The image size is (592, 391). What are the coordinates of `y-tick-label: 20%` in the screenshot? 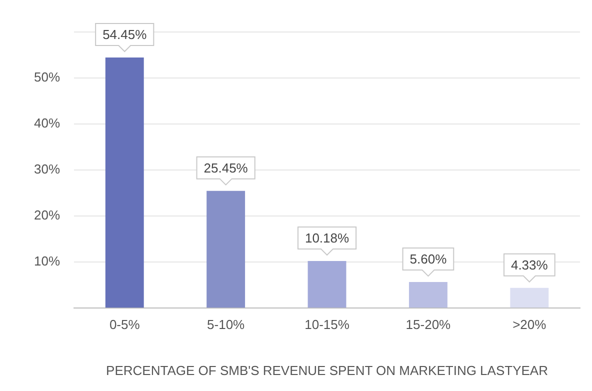 It's located at (47, 214).